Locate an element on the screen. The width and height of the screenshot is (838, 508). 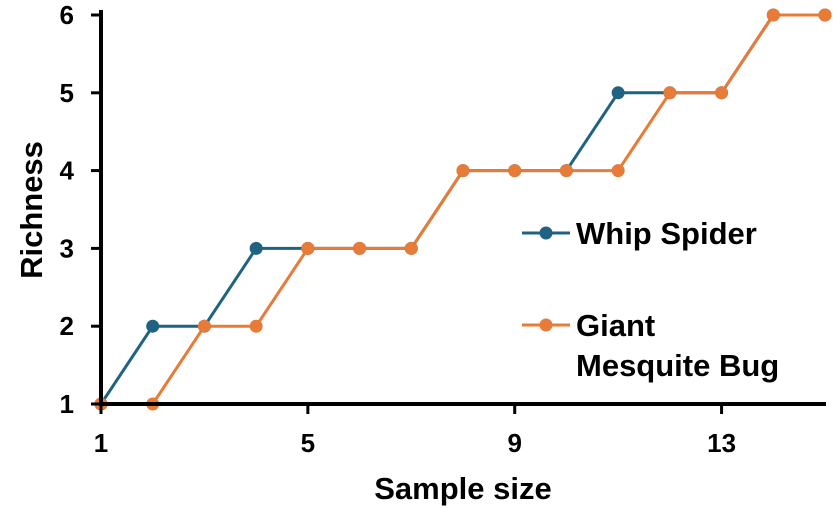
y-tick-label: 6 is located at coordinates (67, 15).